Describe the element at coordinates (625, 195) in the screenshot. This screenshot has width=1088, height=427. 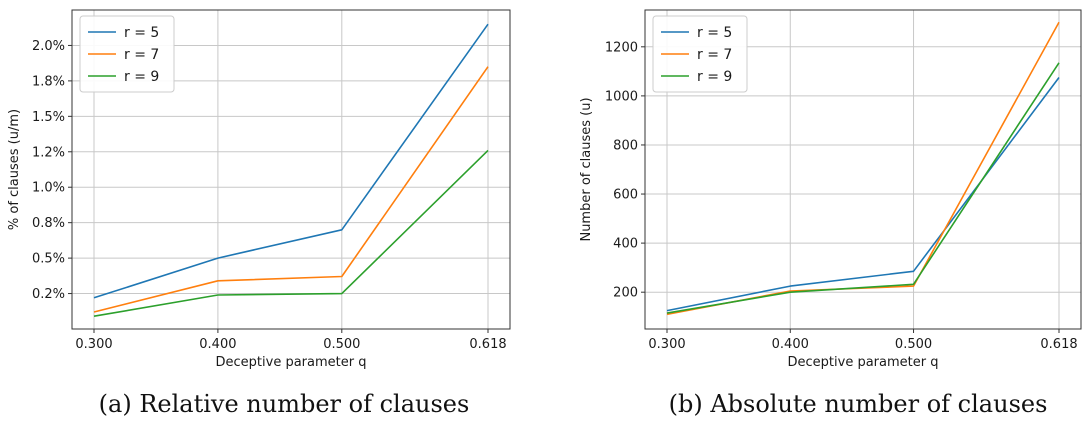
I see `y-tick-label: 600` at that location.